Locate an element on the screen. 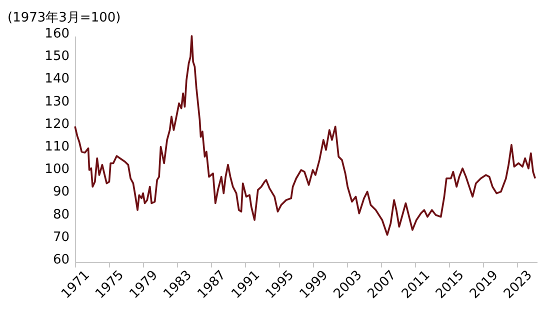 This screenshot has height=326, width=550. y-tick-label: 160 is located at coordinates (57, 34).